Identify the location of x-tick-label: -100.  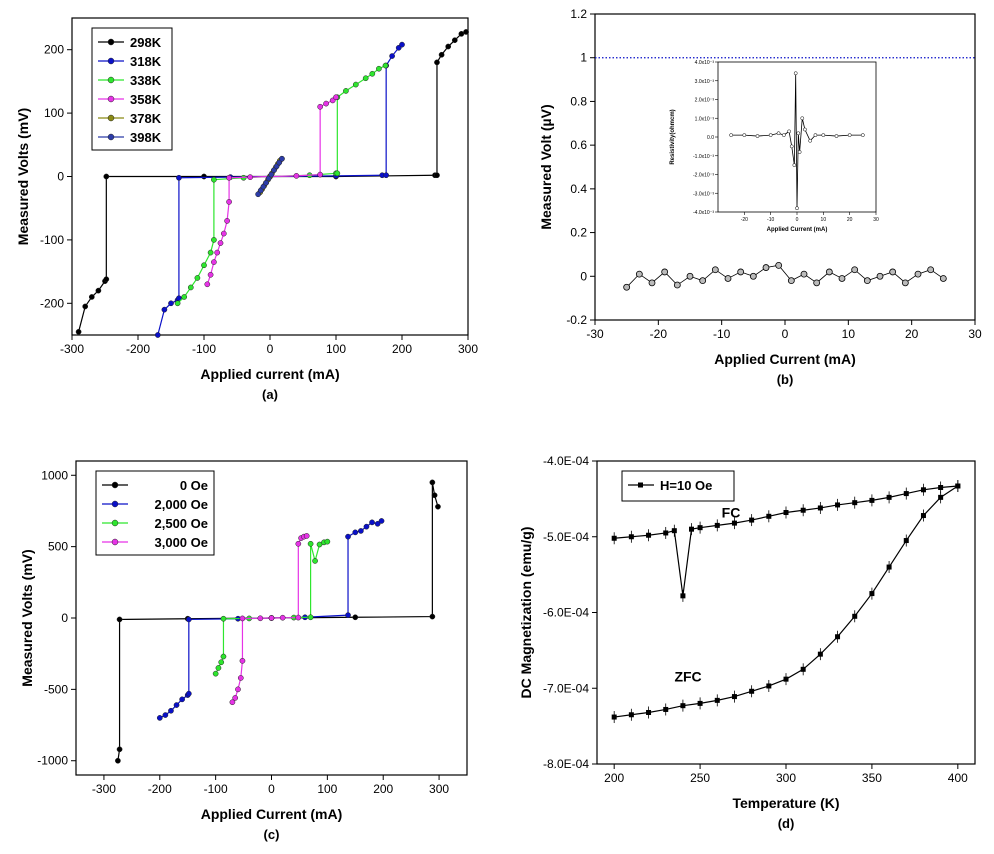
(204, 349).